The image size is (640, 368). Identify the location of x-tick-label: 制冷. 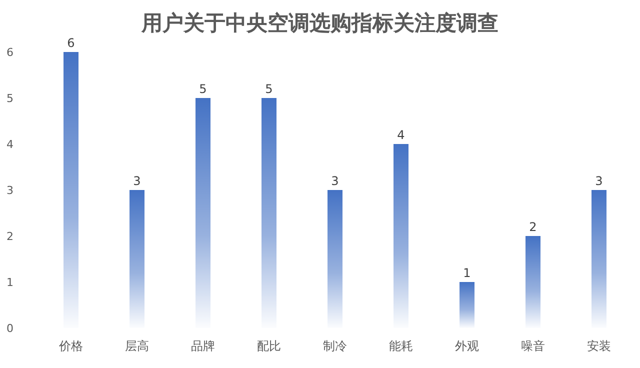
(335, 346).